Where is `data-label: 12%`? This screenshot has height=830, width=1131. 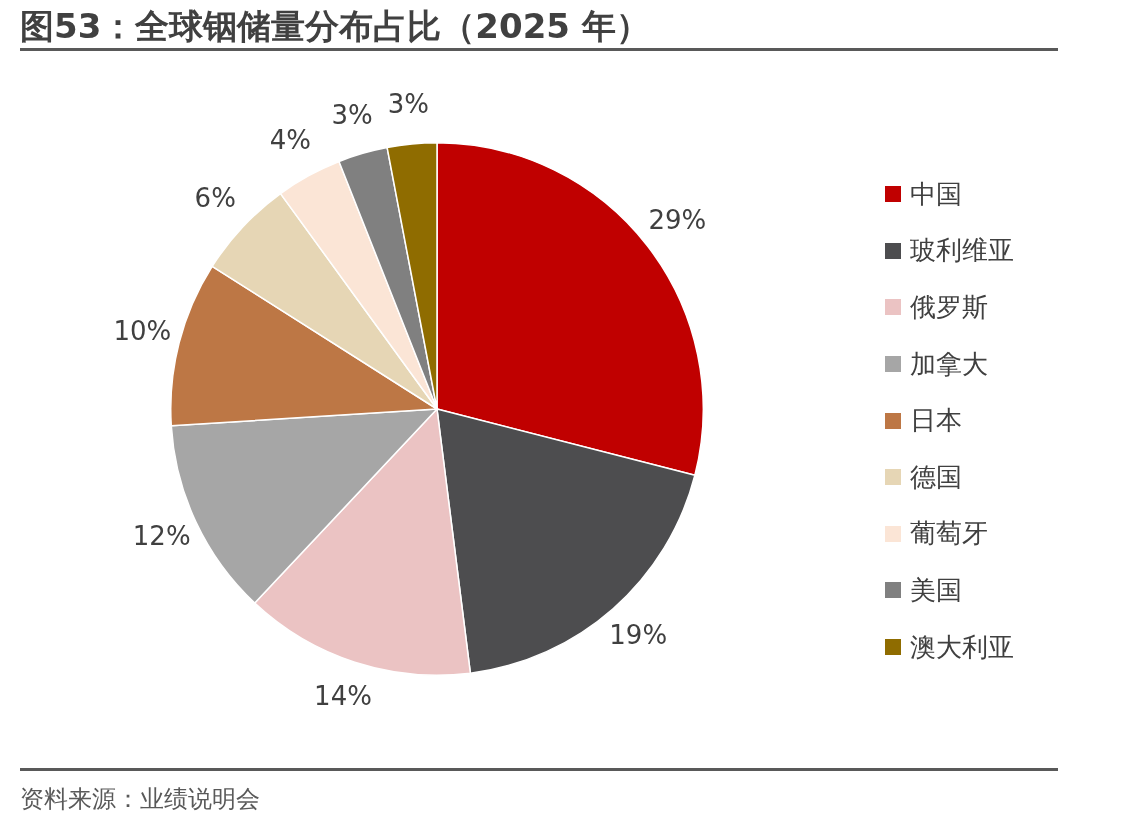
data-label: 12% is located at coordinates (161, 536).